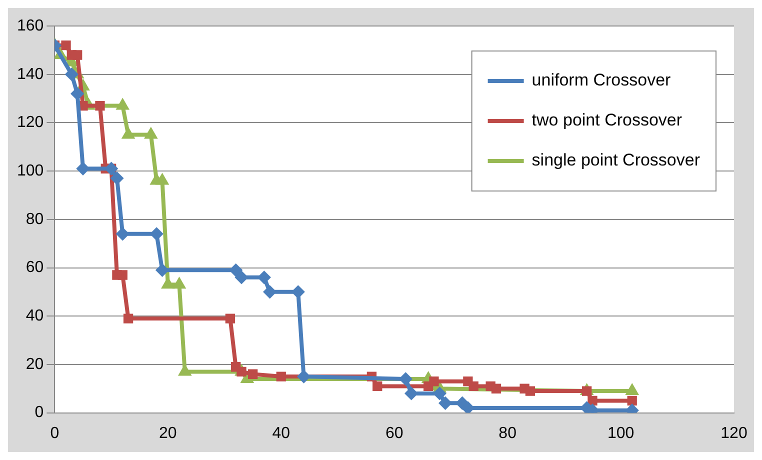 The image size is (762, 460). I want to click on legend-label: uniform Crossover, so click(602, 80).